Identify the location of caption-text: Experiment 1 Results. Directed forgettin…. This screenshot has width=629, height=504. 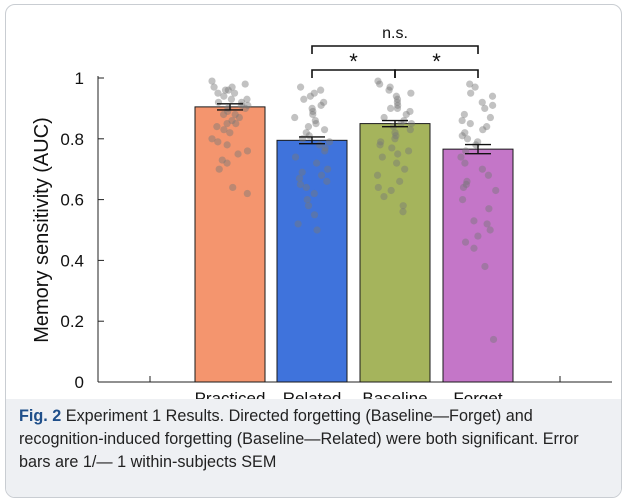
(299, 439).